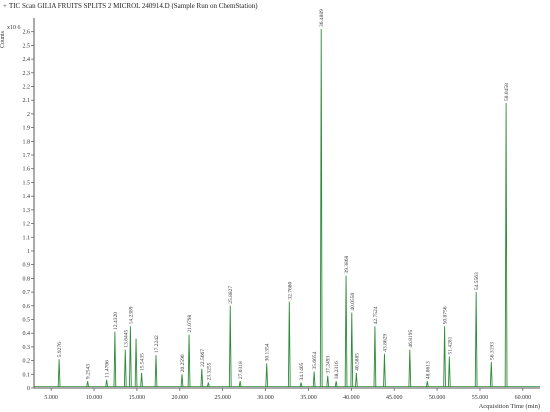  I want to click on peak-label: 34.1405, so click(302, 371).